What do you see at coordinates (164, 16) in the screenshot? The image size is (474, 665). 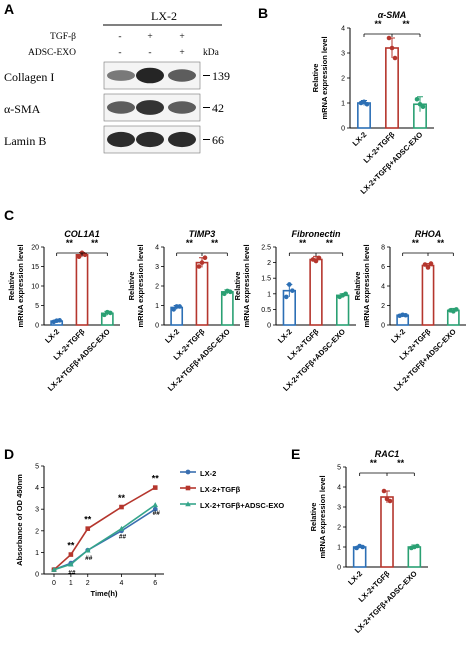 I see `cell-line-header: LX-2` at bounding box center [164, 16].